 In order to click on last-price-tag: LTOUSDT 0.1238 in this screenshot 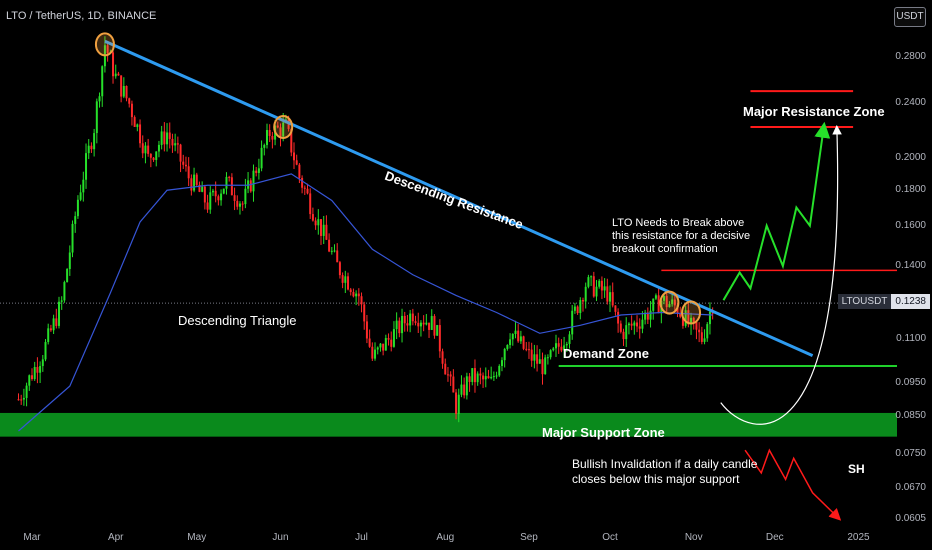, I will do `click(883, 301)`.